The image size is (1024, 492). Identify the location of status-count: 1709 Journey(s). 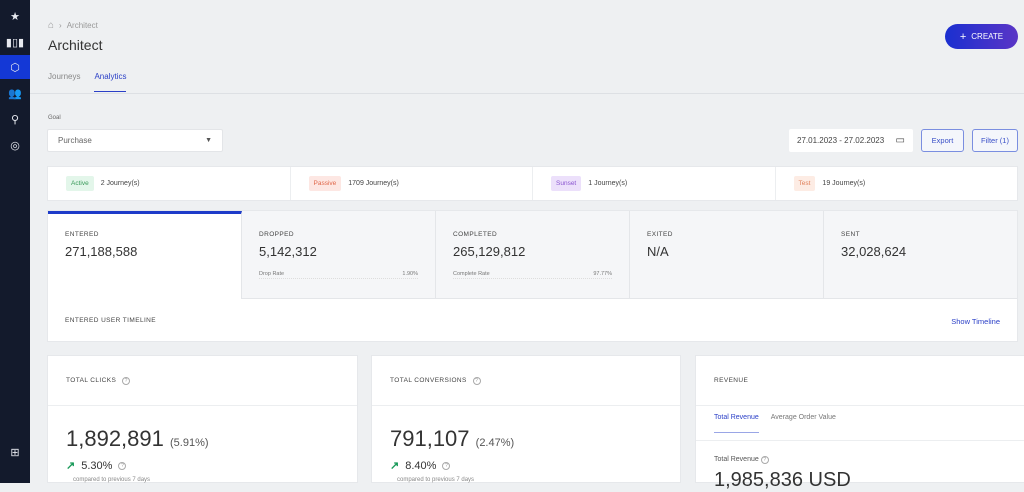
(373, 183).